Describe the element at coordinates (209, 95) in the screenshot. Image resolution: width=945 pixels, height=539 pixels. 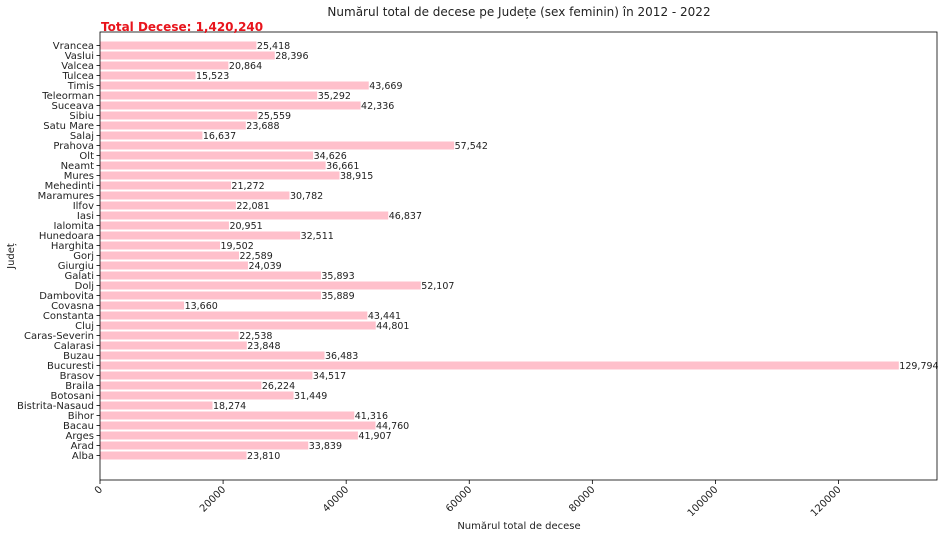
I see `bar-teleorman` at that location.